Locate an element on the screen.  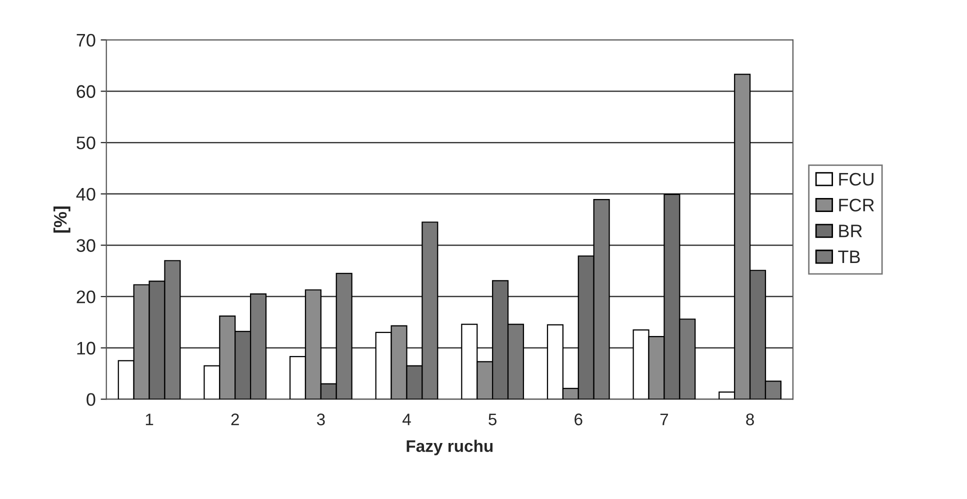
x-axis-title: Fazy ruchu is located at coordinates (449, 448).